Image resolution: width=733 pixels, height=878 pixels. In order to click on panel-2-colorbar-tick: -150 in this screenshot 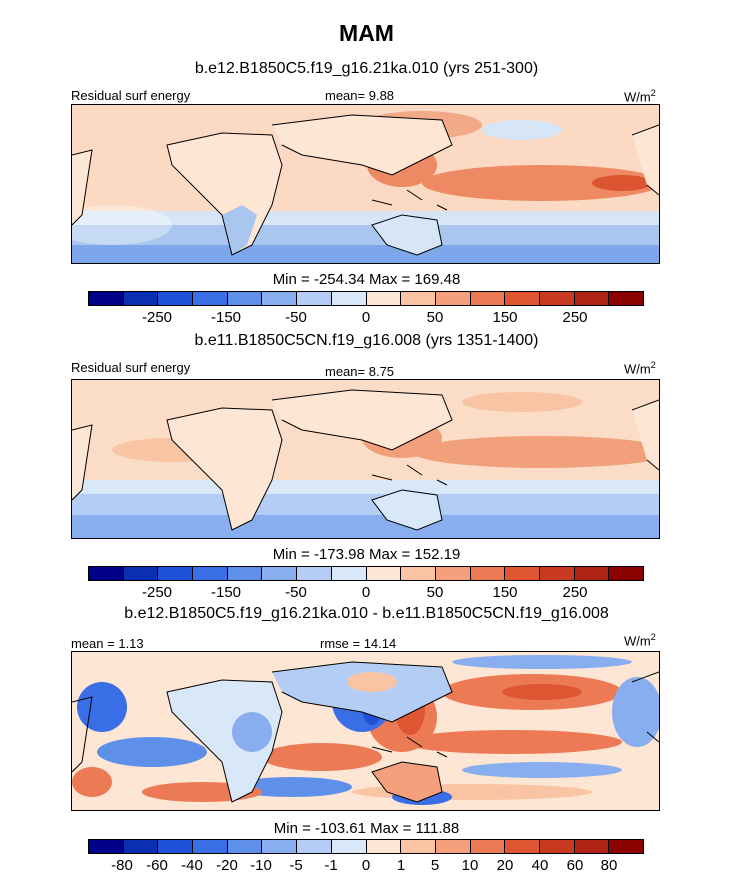, I will do `click(226, 592)`.